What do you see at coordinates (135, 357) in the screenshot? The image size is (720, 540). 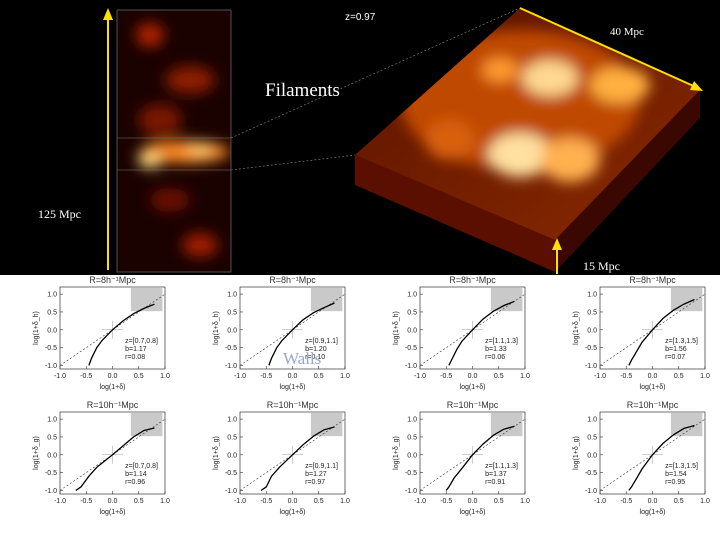 I see `panel-annotation: r=0.08` at bounding box center [135, 357].